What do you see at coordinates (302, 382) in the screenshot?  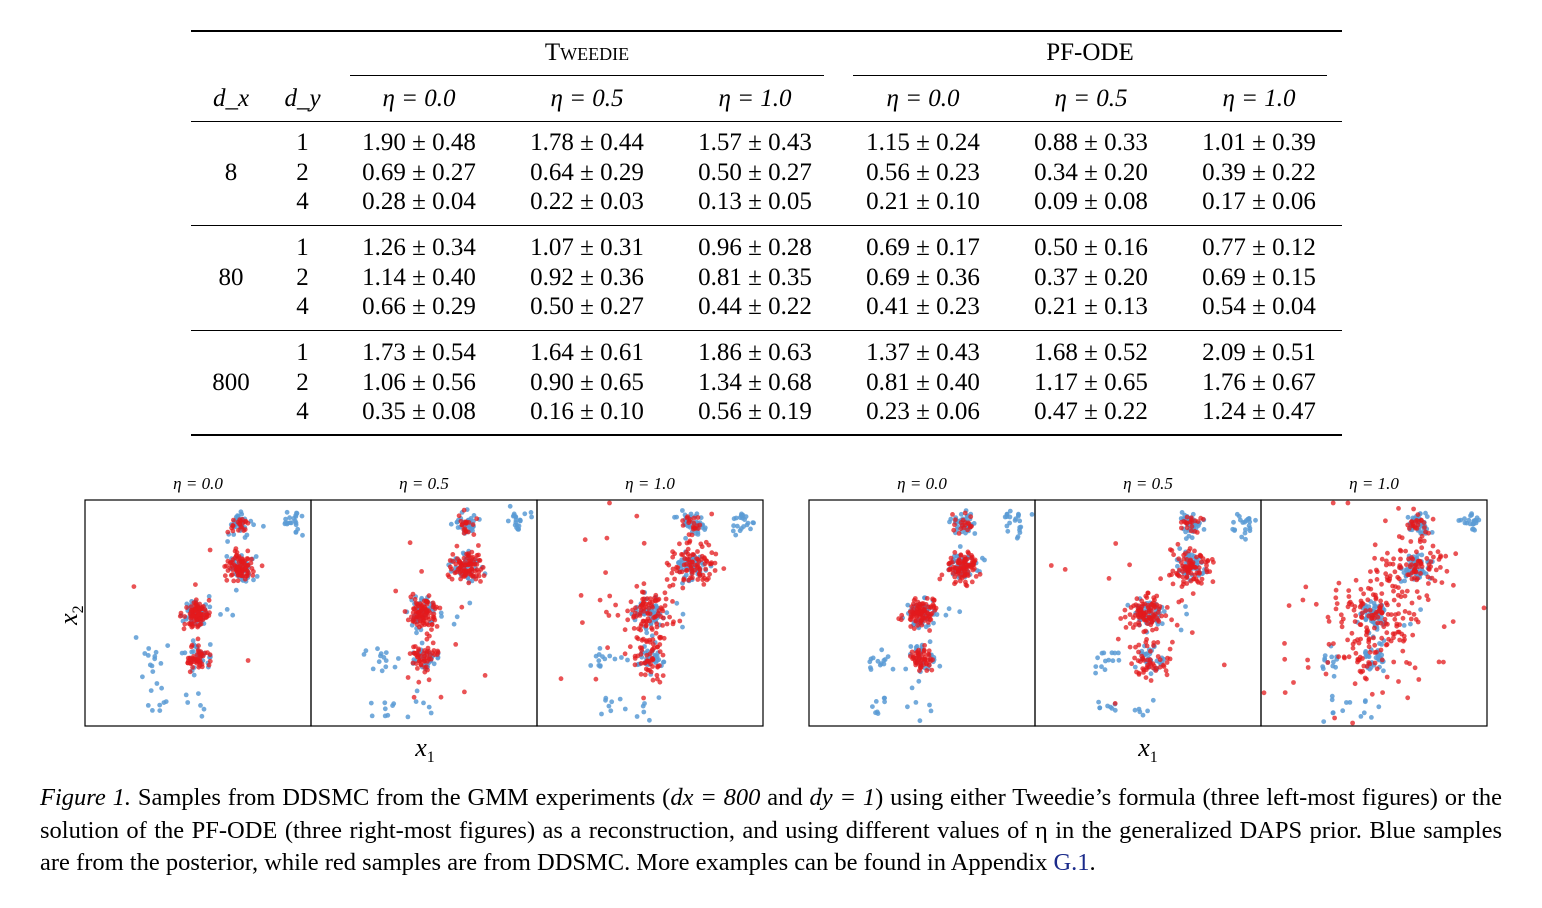 I see `dy-cell: 2` at bounding box center [302, 382].